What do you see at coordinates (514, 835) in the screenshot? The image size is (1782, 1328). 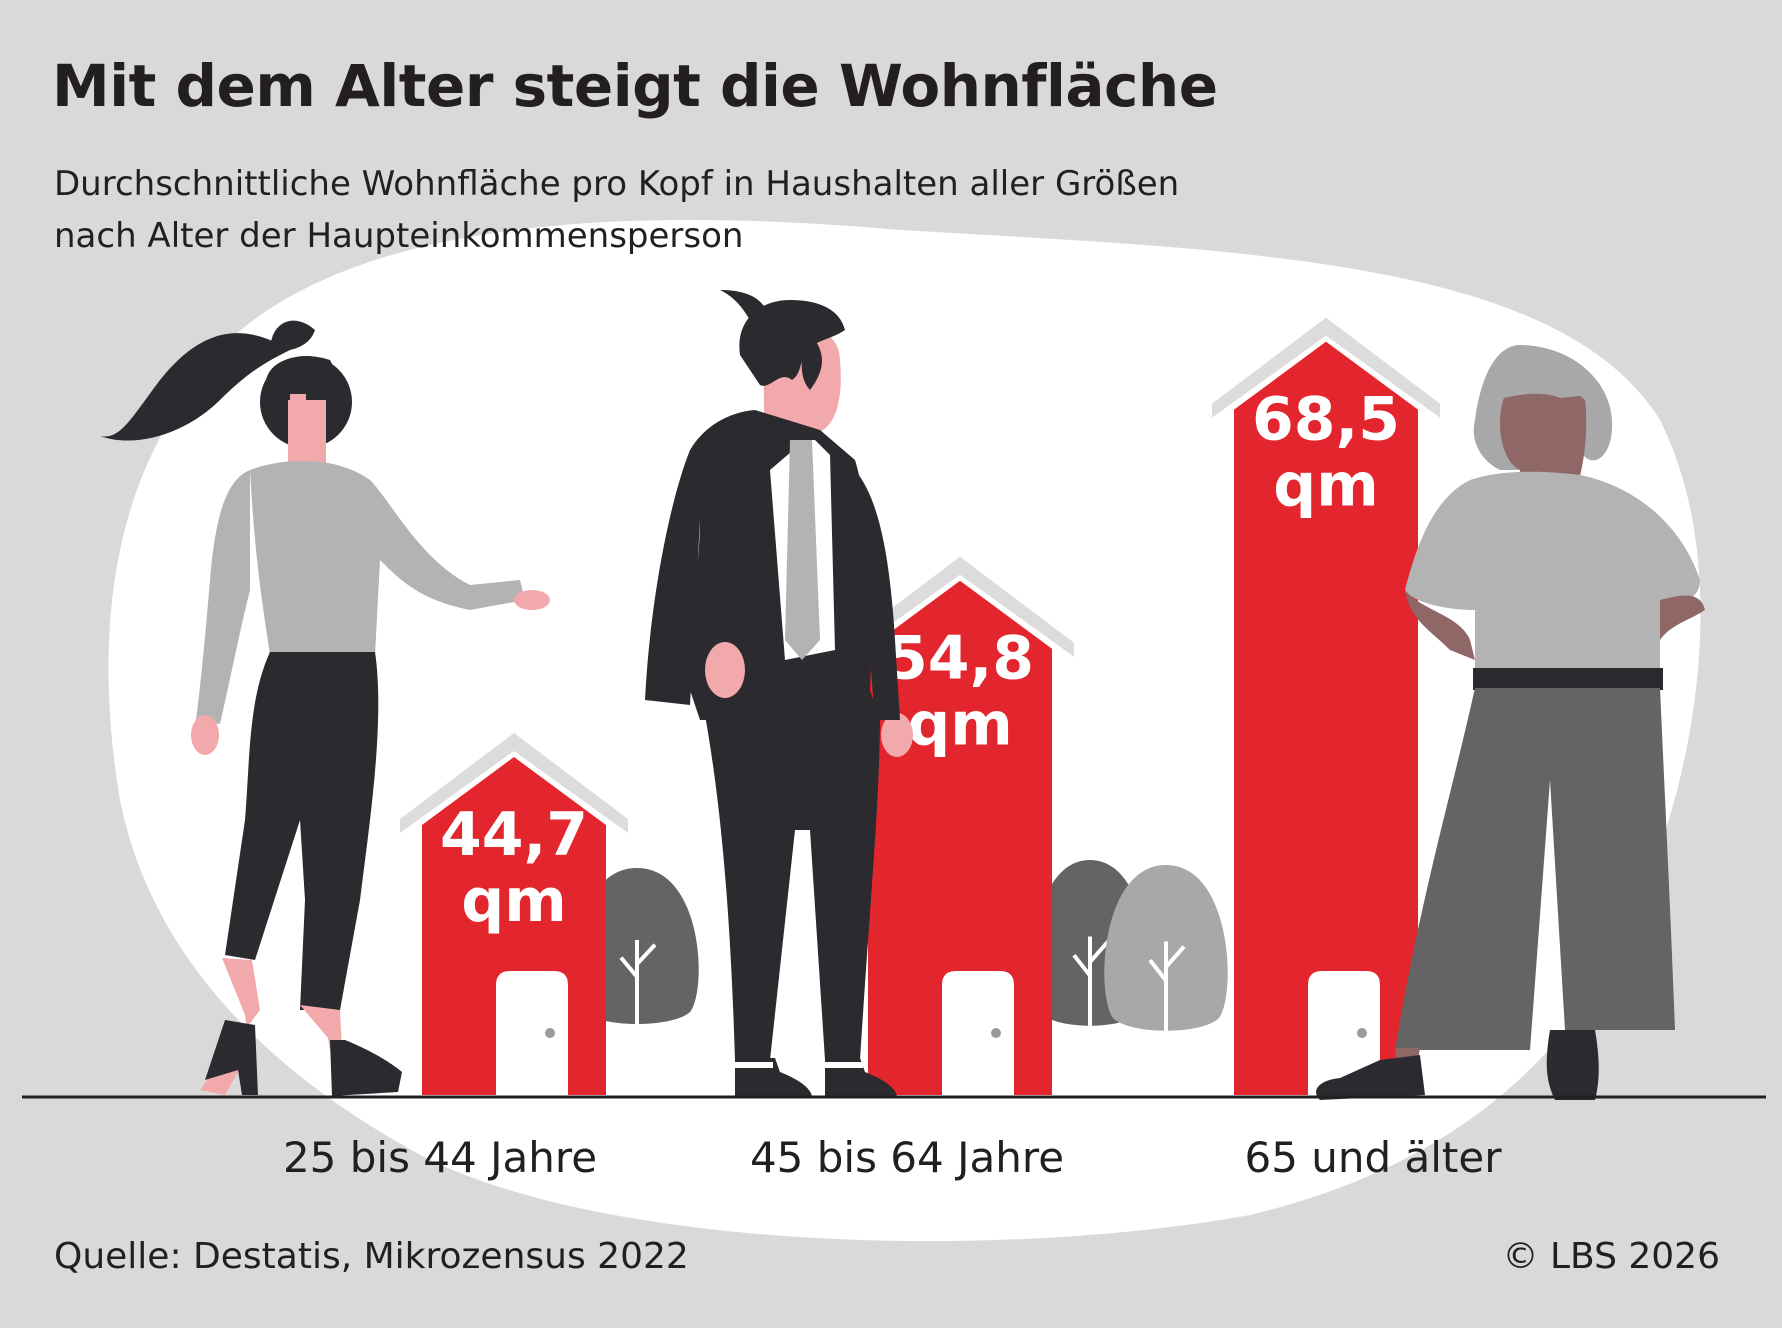 I see `value-label: 44,7` at bounding box center [514, 835].